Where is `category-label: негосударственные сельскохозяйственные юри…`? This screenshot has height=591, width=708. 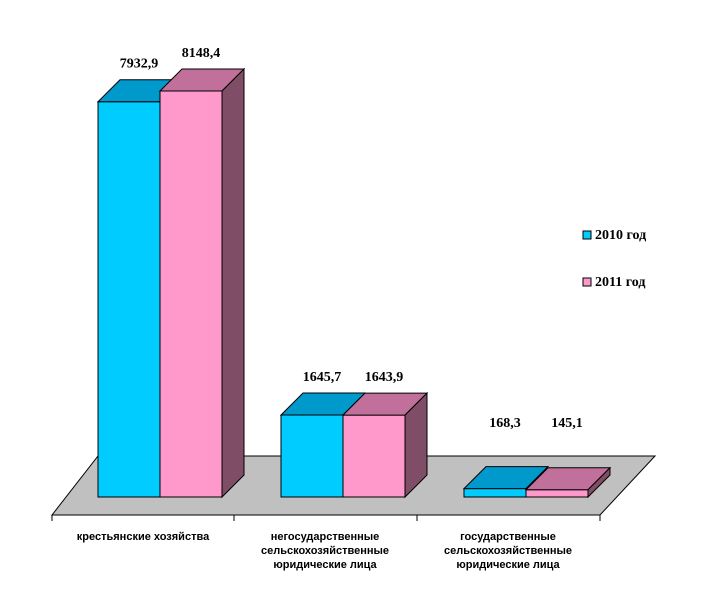
category-label: негосударственные сельскохозяйственные юри… is located at coordinates (325, 551).